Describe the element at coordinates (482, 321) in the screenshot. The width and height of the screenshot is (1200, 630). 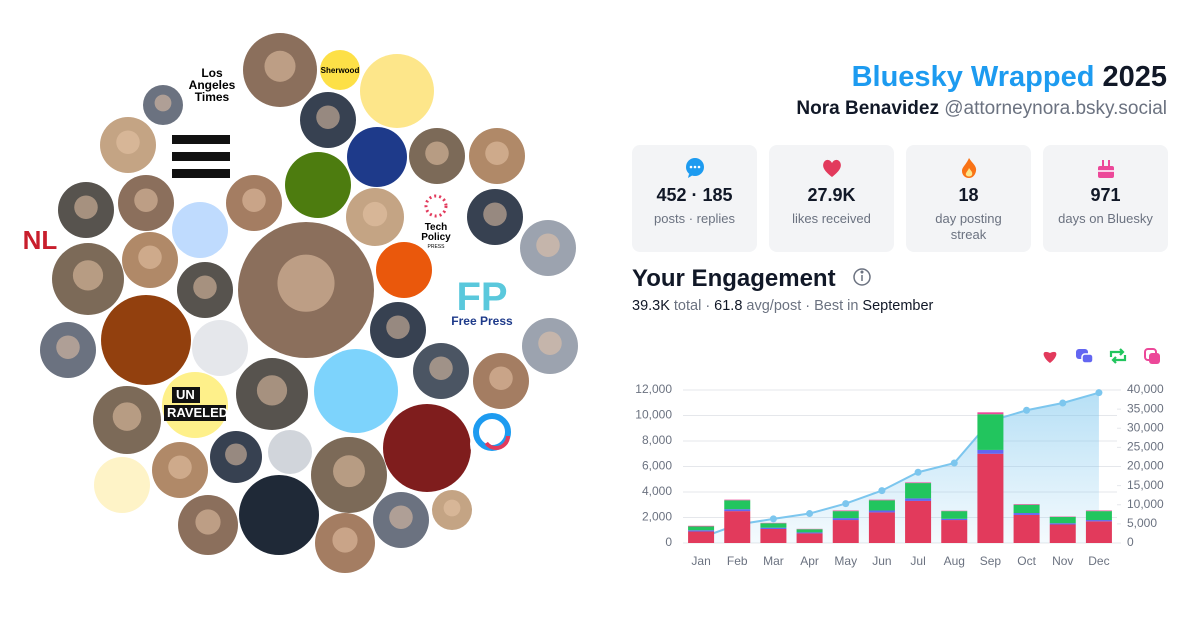
I see `logo-free-press: Free Press` at that location.